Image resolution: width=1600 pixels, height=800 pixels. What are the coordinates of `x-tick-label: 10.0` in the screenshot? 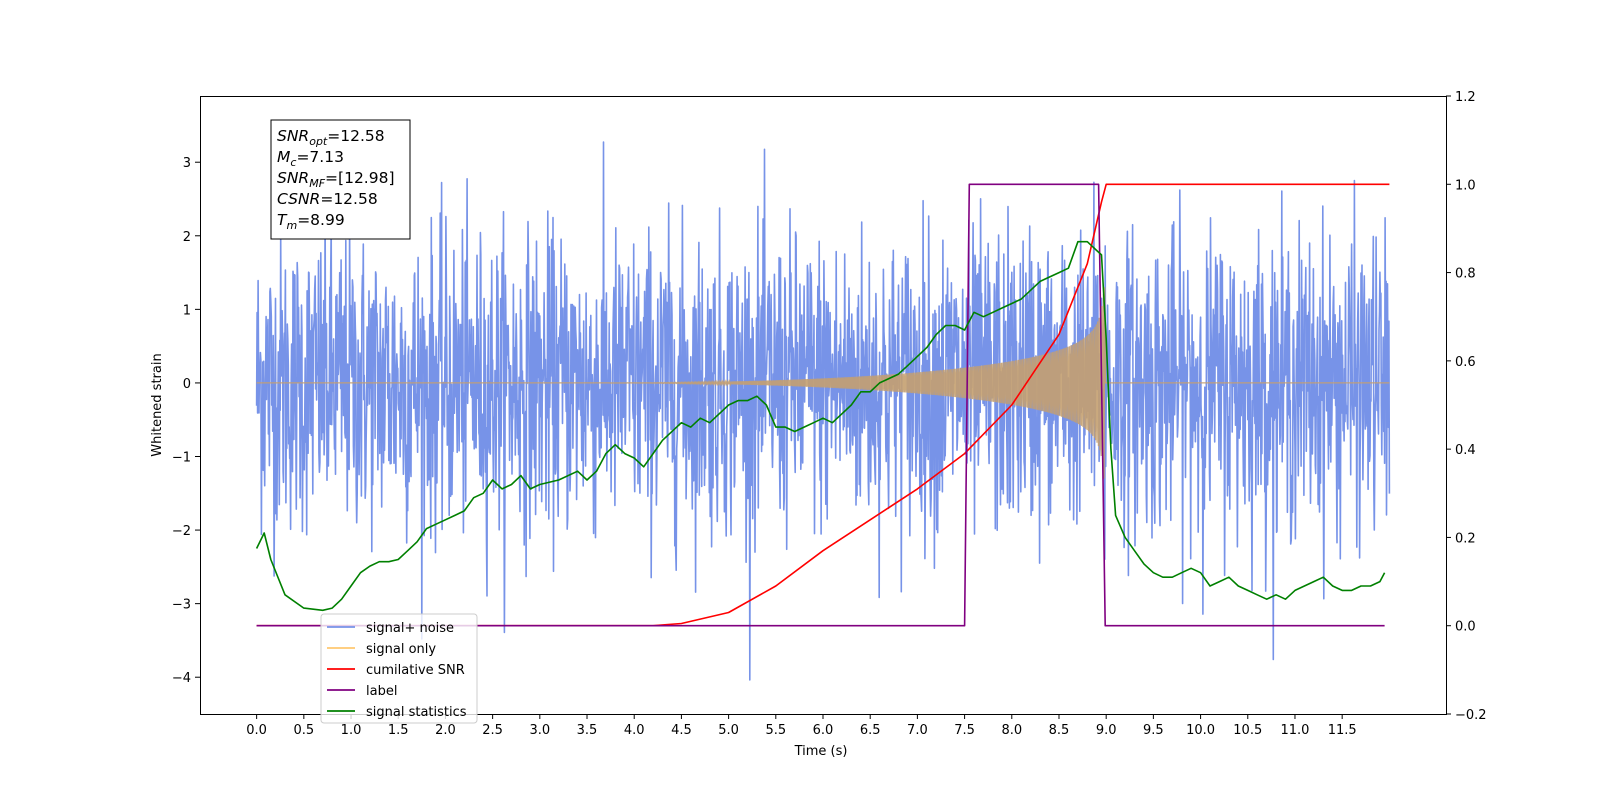 It's located at (1200, 730).